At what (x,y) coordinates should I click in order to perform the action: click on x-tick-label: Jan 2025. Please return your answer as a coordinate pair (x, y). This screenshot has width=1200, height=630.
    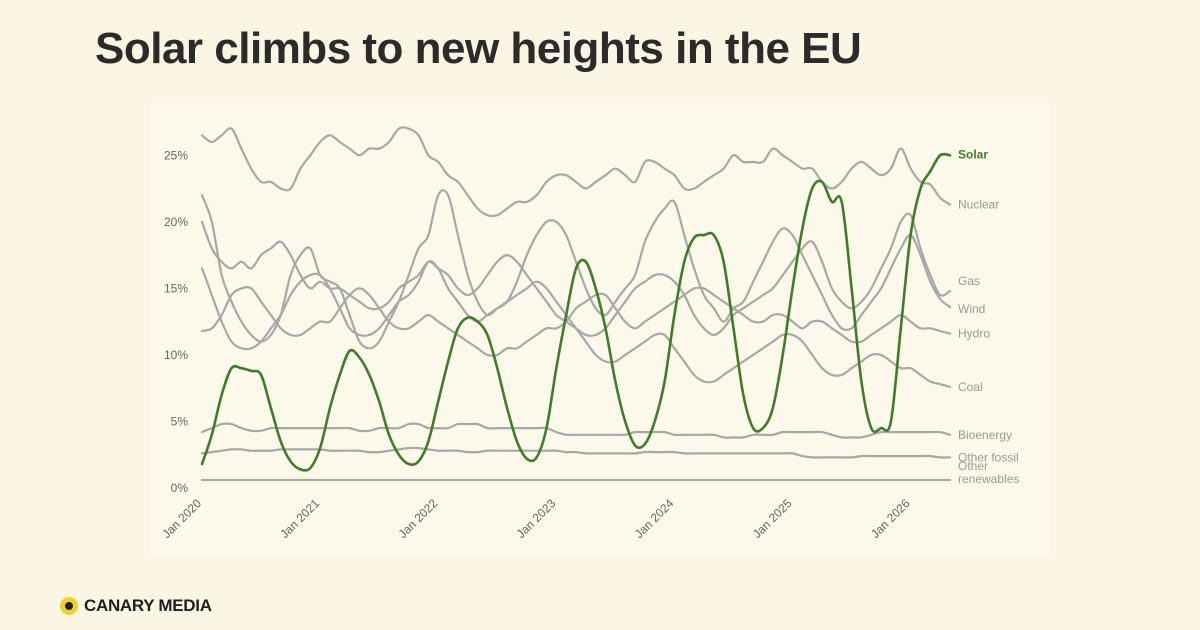
    Looking at the image, I should click on (772, 518).